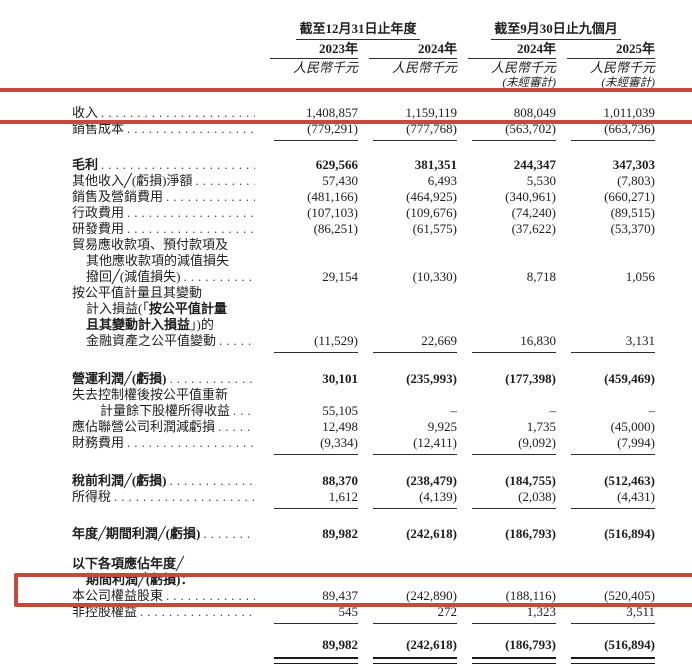  What do you see at coordinates (457, 277) in the screenshot?
I see `row-values: 29,154 (10,330) 8,718 1,056` at bounding box center [457, 277].